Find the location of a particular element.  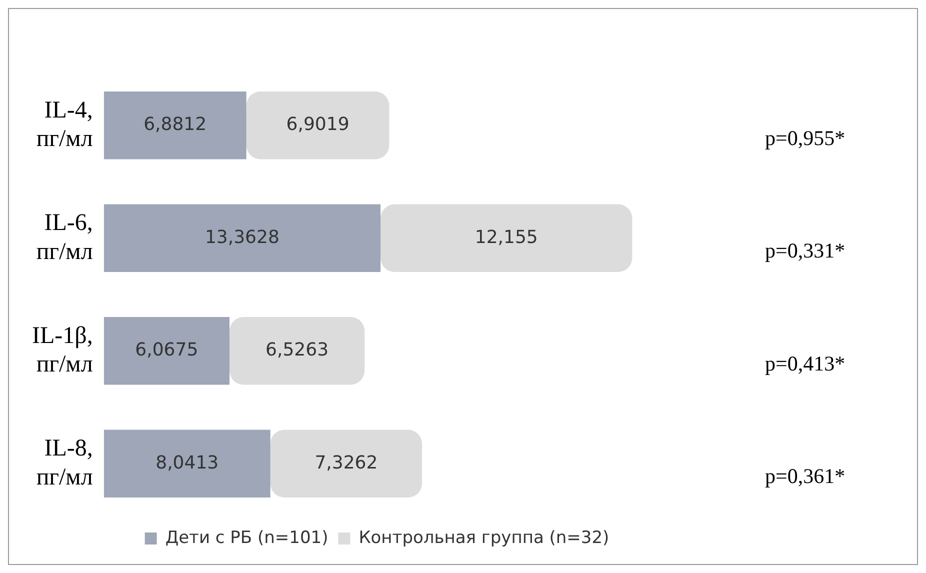

data-label: 8,0413 is located at coordinates (187, 463).